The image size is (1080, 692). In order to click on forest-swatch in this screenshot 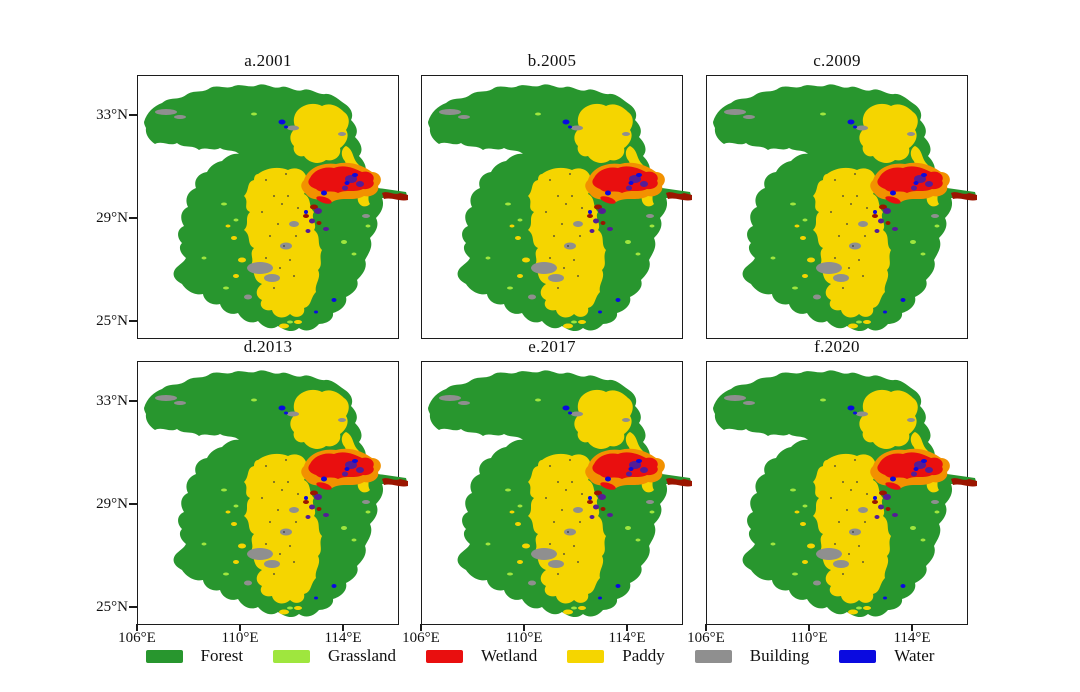, I will do `click(164, 656)`.